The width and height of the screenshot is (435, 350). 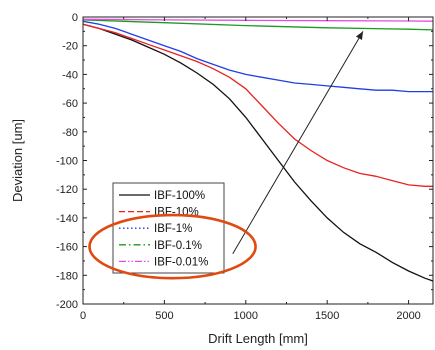 I want to click on y-tick-label: -160, so click(x=67, y=248).